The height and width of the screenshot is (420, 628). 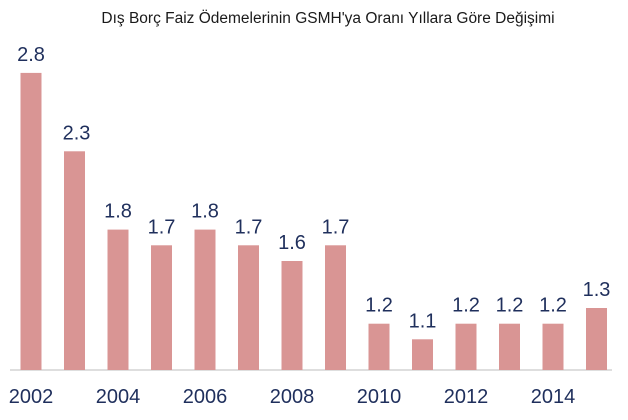 What do you see at coordinates (74, 260) in the screenshot?
I see `bar-2003` at bounding box center [74, 260].